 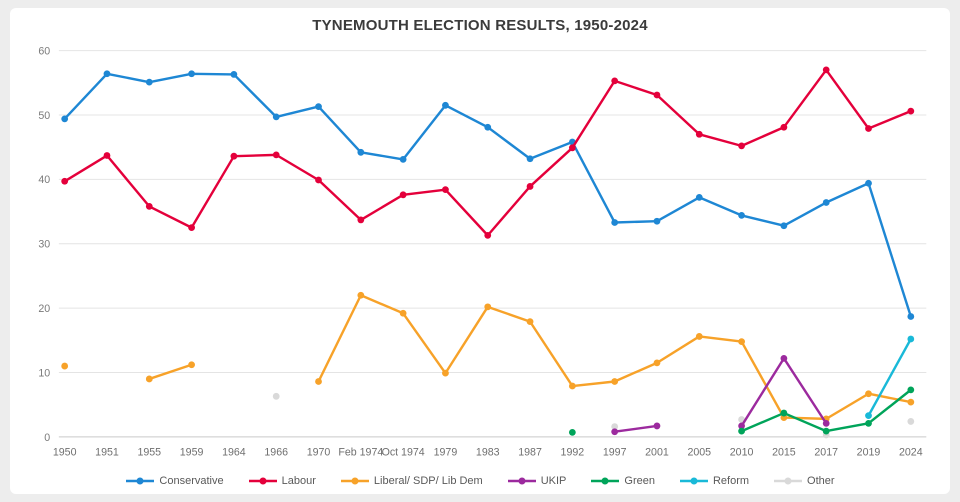 What do you see at coordinates (741, 341) in the screenshot?
I see `data-point-liberal-sdp-lib-dem-2010` at bounding box center [741, 341].